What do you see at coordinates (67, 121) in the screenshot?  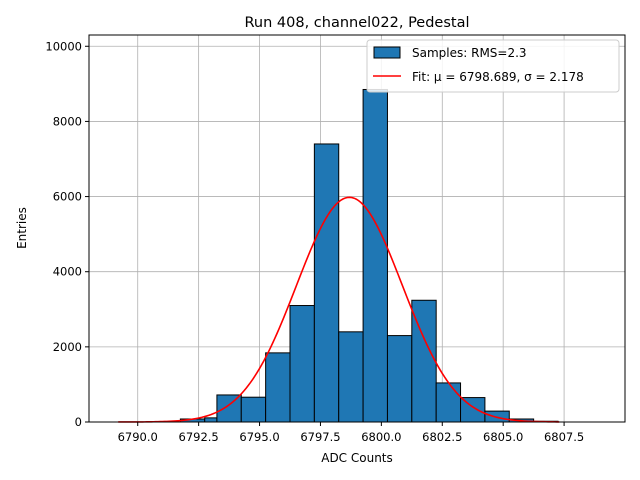 I see `y-tick-label: 8000` at bounding box center [67, 121].